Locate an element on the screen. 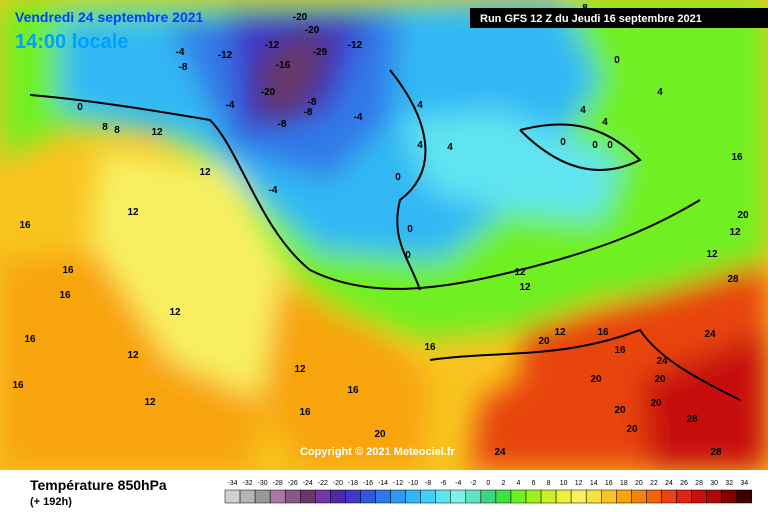  legend-label: -30 is located at coordinates (263, 483).